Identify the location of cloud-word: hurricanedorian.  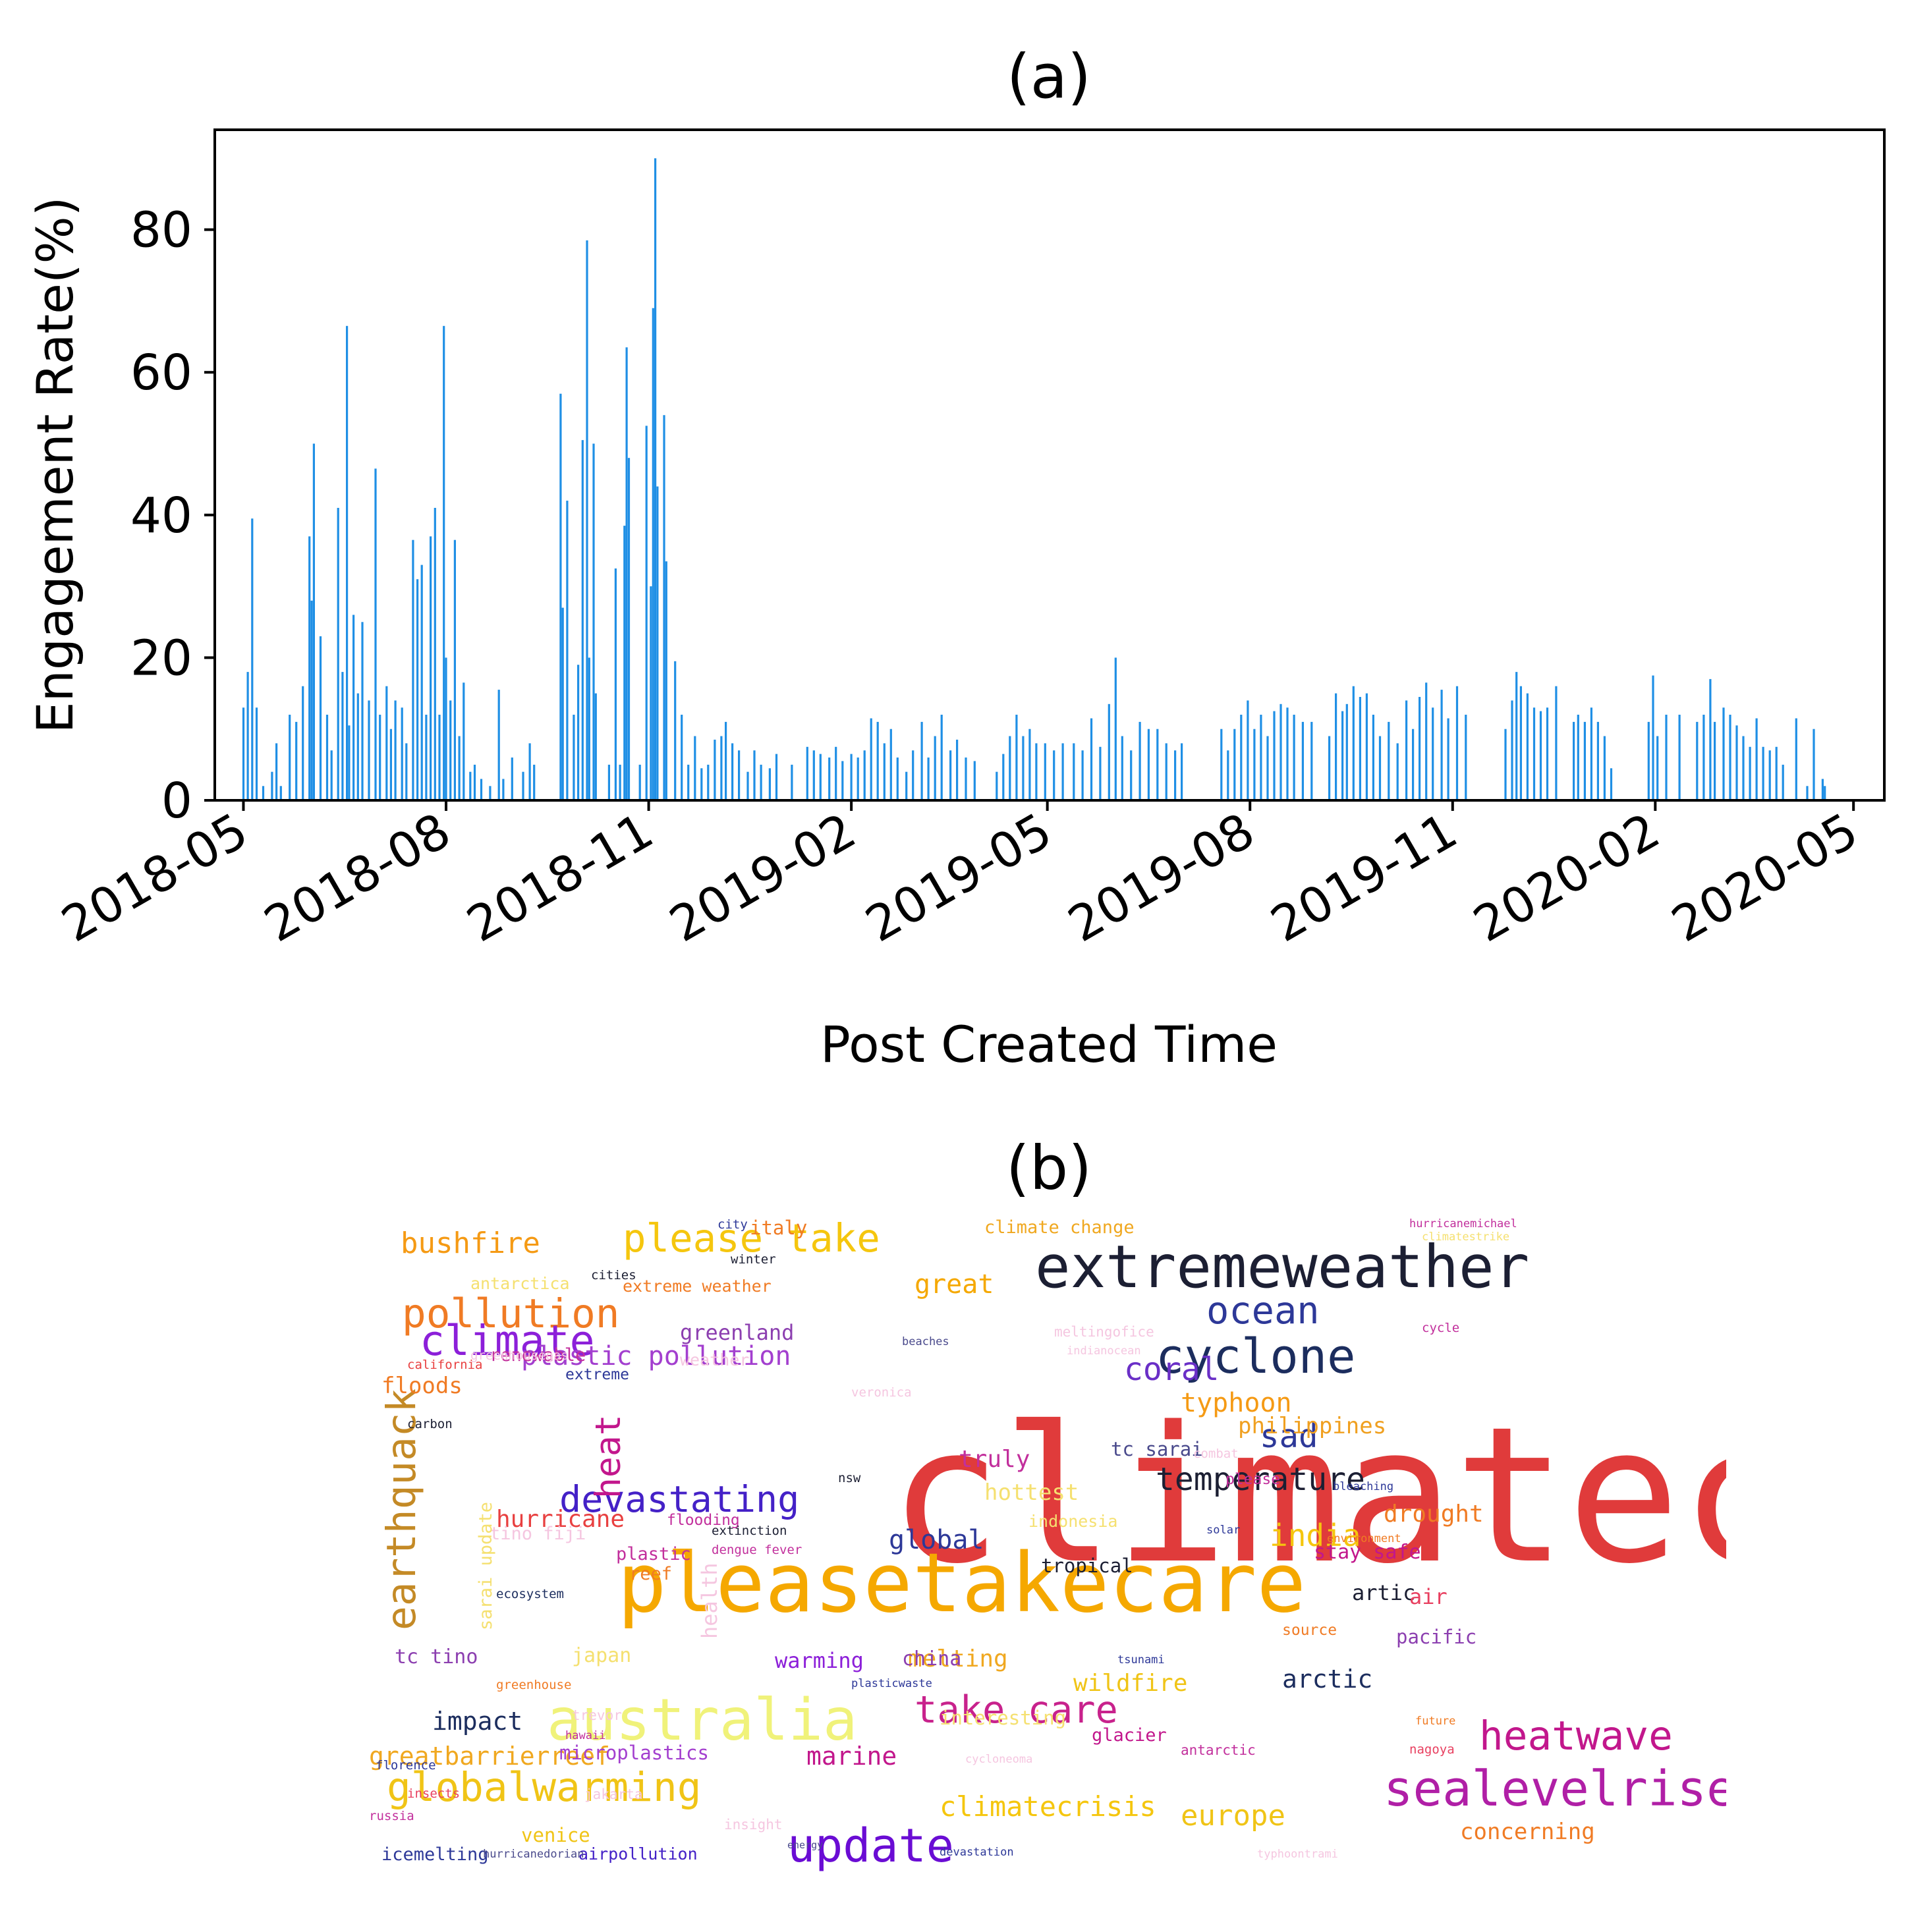
(533, 1855).